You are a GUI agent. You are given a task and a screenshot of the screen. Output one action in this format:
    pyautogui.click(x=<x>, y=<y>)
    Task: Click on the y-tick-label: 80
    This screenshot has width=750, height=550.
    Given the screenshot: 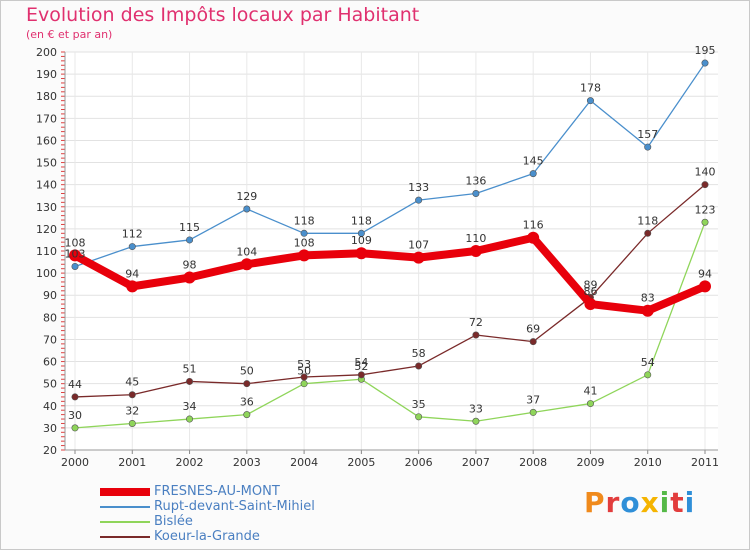 What is the action you would take?
    pyautogui.click(x=50, y=317)
    